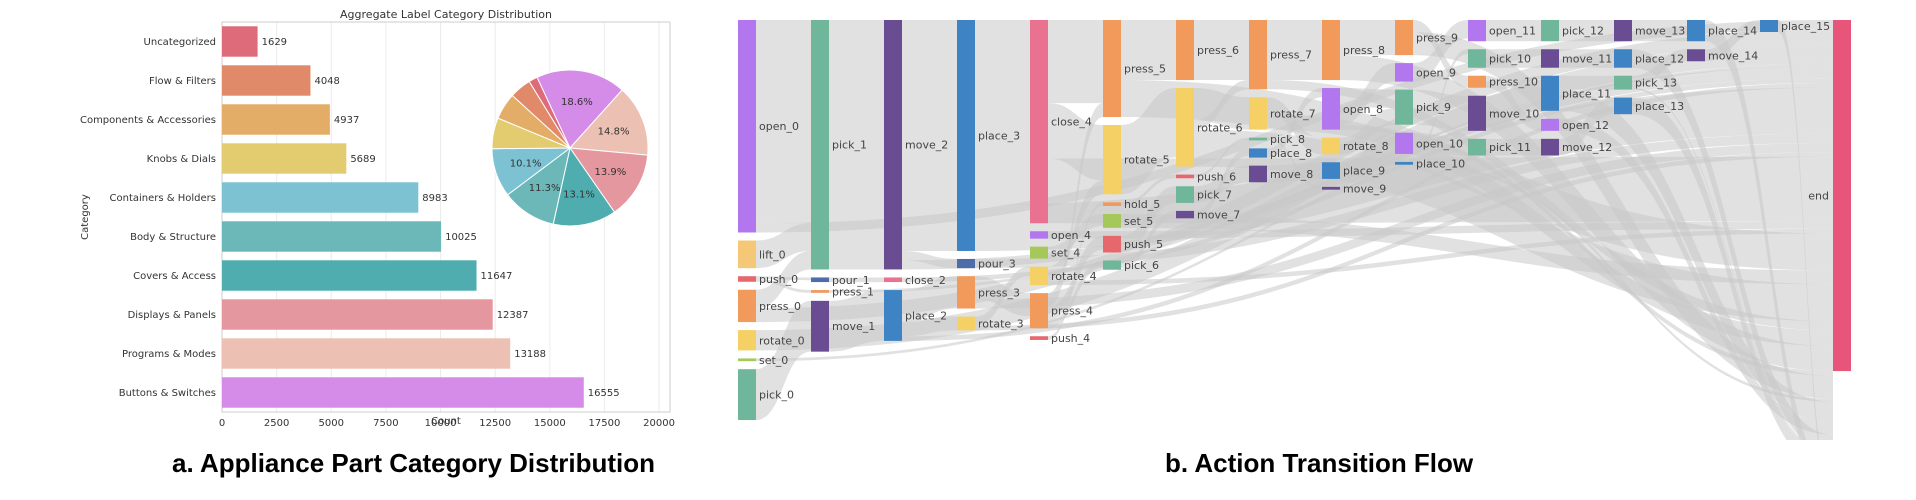 The height and width of the screenshot is (500, 1916). I want to click on x-tick-label: 15000, so click(550, 423).